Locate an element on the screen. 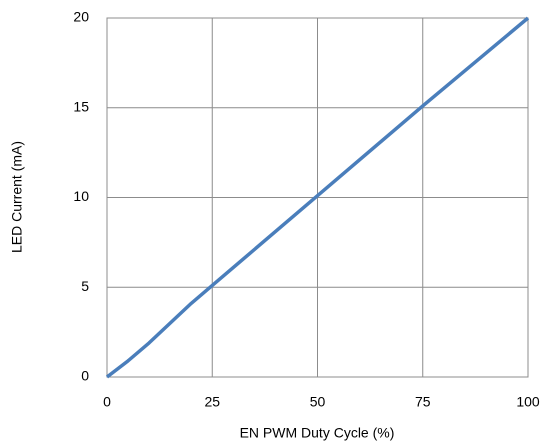 This screenshot has width=546, height=446. x-tick-label: 50 is located at coordinates (318, 402).